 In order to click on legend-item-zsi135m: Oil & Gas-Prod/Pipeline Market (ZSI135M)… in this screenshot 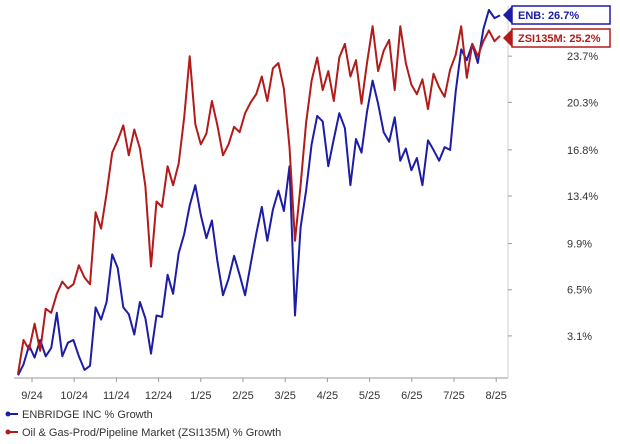, I will do `click(143, 433)`.